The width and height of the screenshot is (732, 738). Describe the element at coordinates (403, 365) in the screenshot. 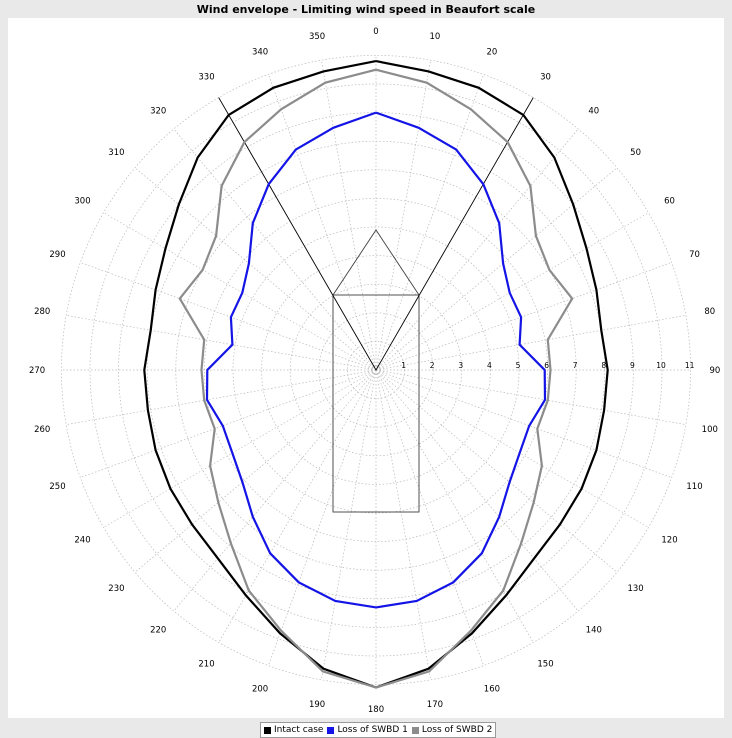

I see `radial-tick-label: 1` at that location.